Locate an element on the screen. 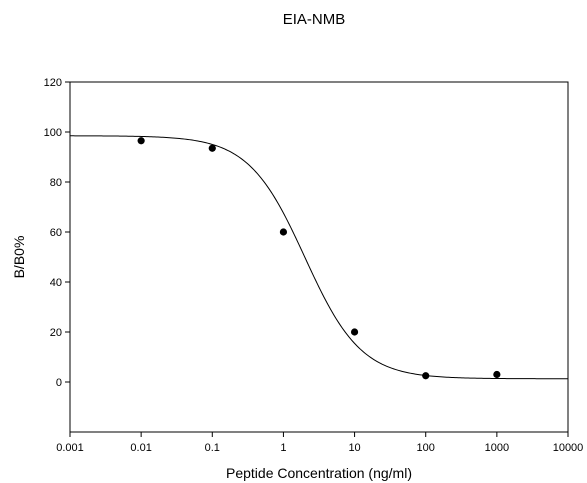  y-axis: 0 20 40 60 80 100 120 is located at coordinates (57, 233).